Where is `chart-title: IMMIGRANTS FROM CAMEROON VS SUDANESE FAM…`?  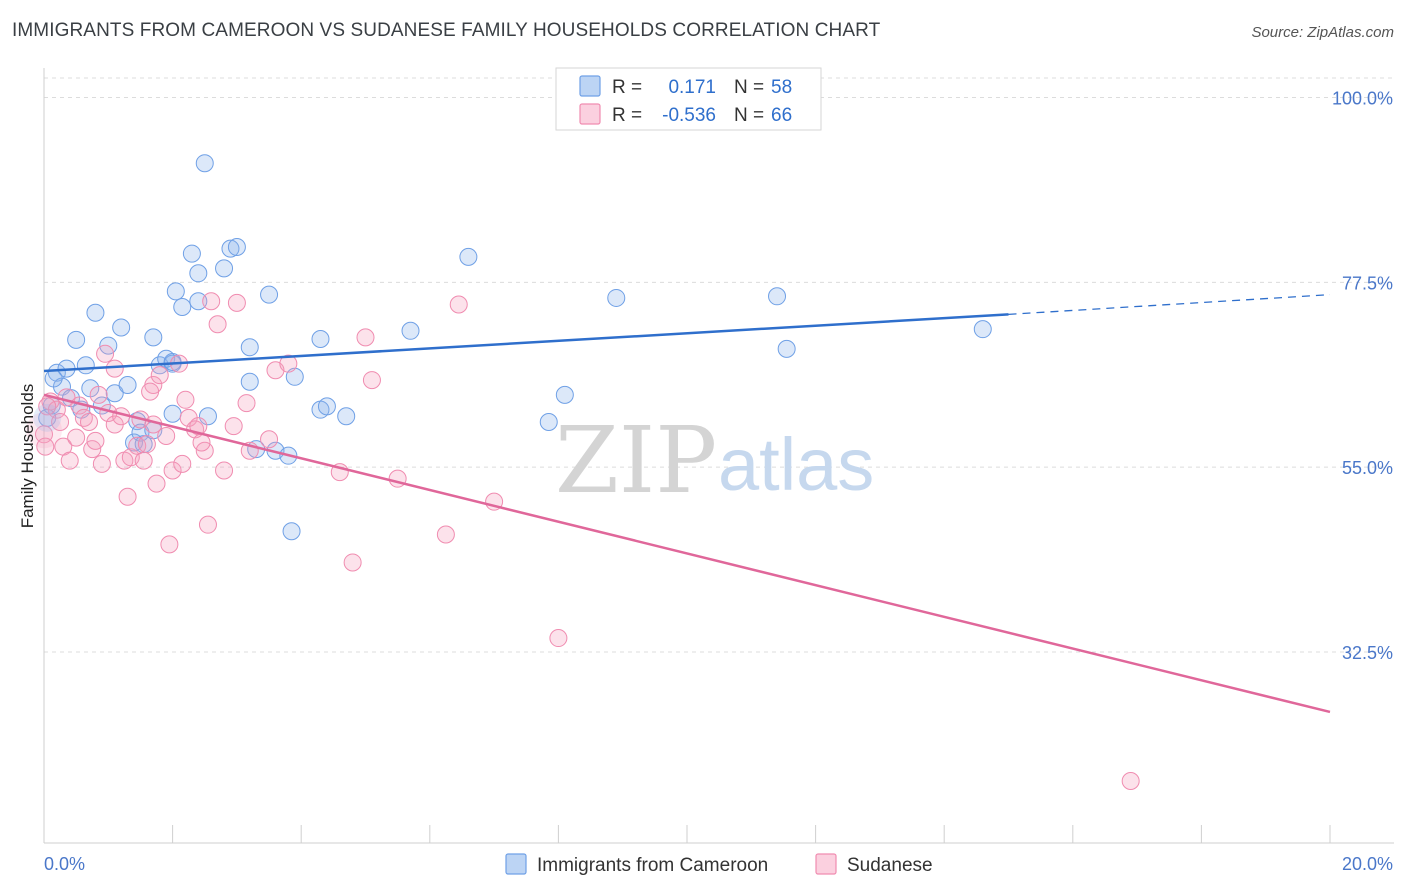 chart-title: IMMIGRANTS FROM CAMEROON VS SUDANESE FAM… is located at coordinates (446, 30).